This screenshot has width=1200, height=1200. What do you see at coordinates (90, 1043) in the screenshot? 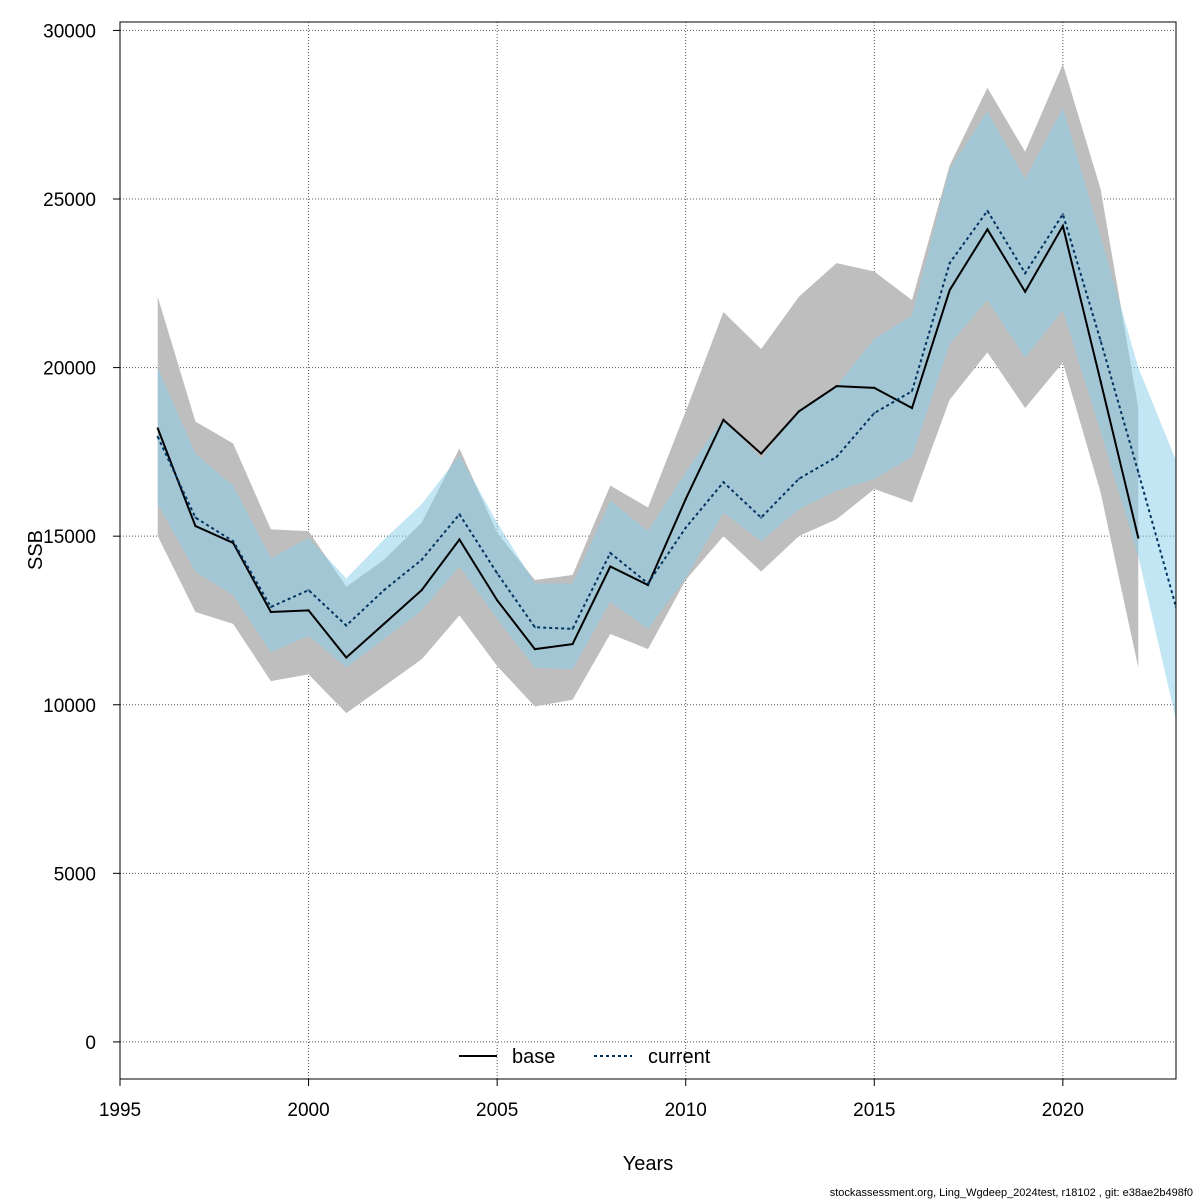
I see `y-tick-label: 0` at bounding box center [90, 1043].